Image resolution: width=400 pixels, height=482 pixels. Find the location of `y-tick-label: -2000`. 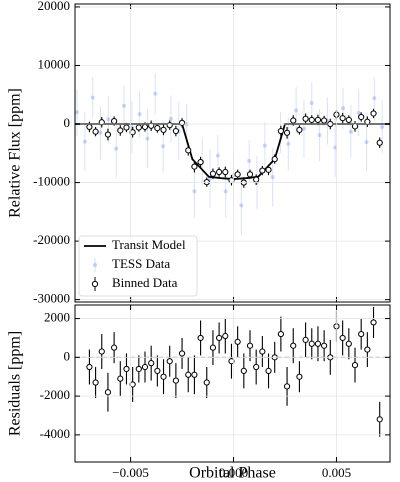

y-tick-label: -2000 is located at coordinates (55, 394).